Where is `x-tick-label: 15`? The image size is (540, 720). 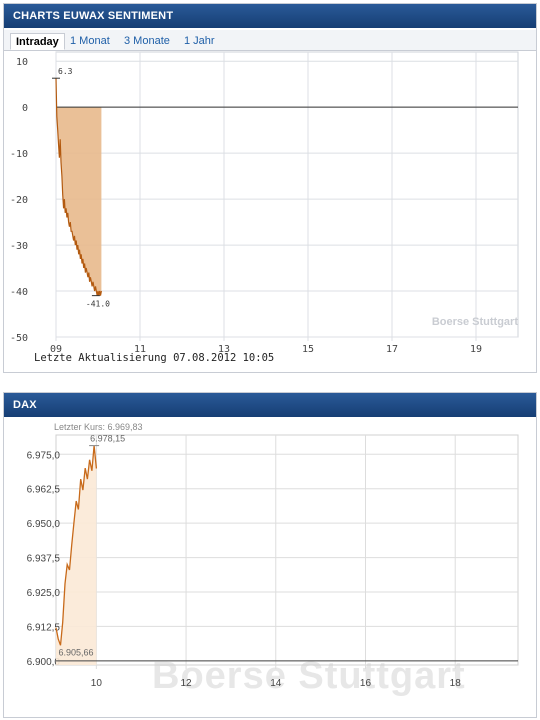 x-tick-label: 15 is located at coordinates (308, 349).